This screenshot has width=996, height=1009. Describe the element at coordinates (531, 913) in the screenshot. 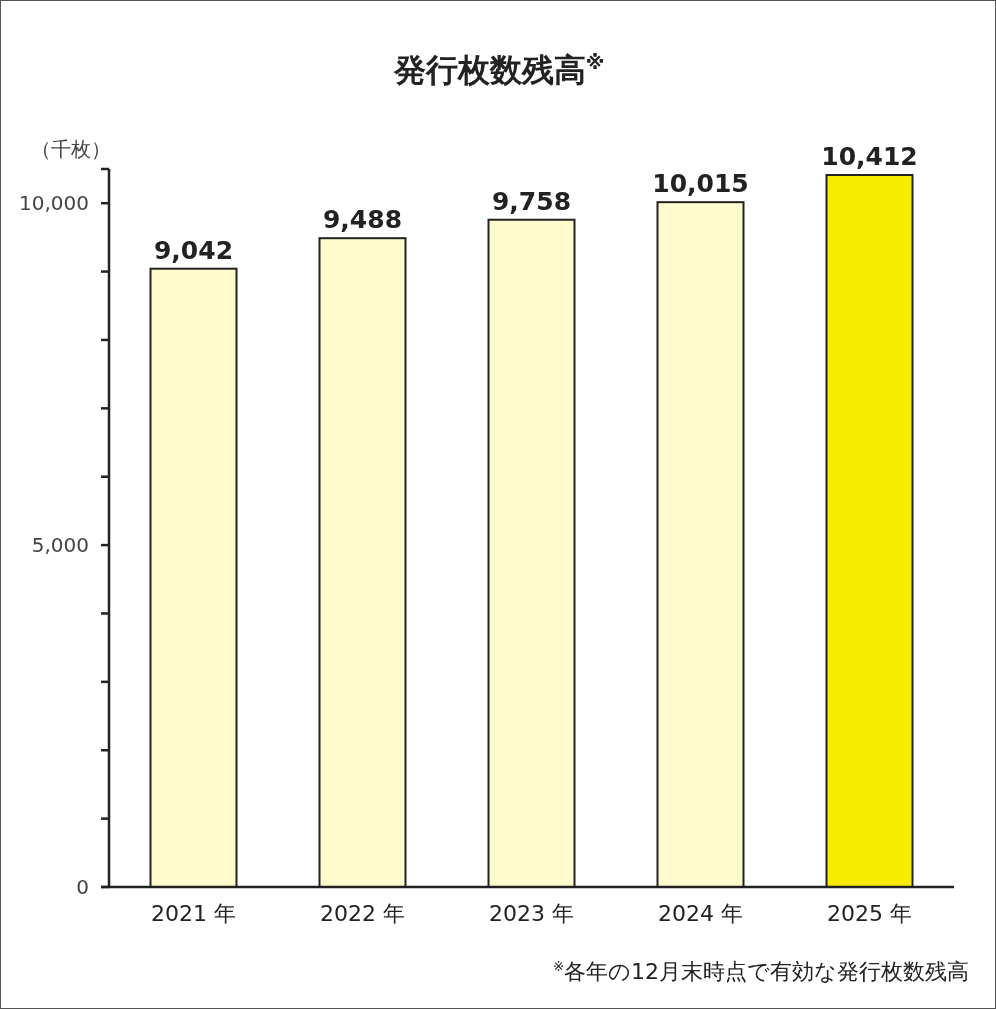

I see `x-tick-label: 2023 年` at that location.